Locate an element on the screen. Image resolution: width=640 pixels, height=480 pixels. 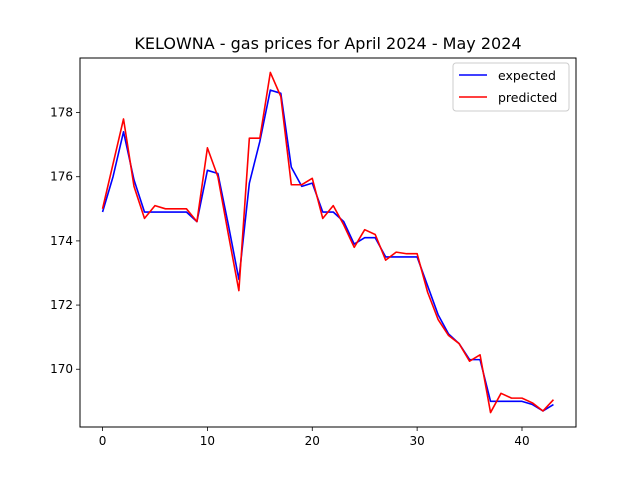
legend-label-expected: expected is located at coordinates (527, 75).